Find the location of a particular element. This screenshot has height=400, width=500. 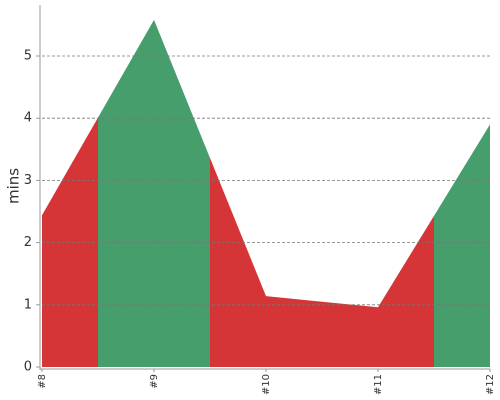

x-tick-label: #8 is located at coordinates (42, 381).